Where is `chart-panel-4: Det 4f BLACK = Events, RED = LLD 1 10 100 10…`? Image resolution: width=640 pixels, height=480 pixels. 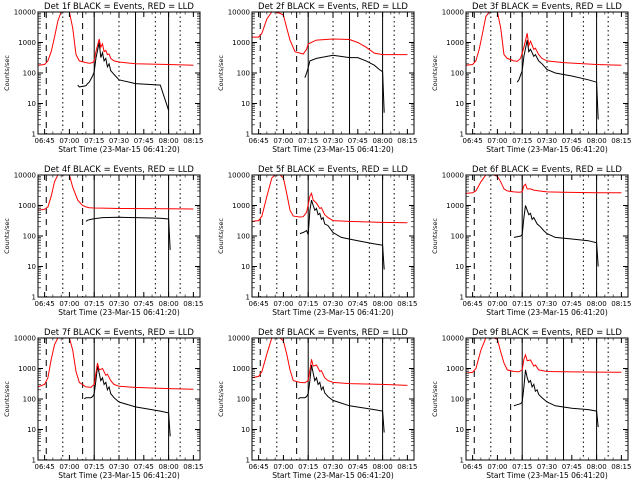
chart-panel-4: Det 4f BLACK = Events, RED = LLD 1 10 100 10… is located at coordinates (103, 241).